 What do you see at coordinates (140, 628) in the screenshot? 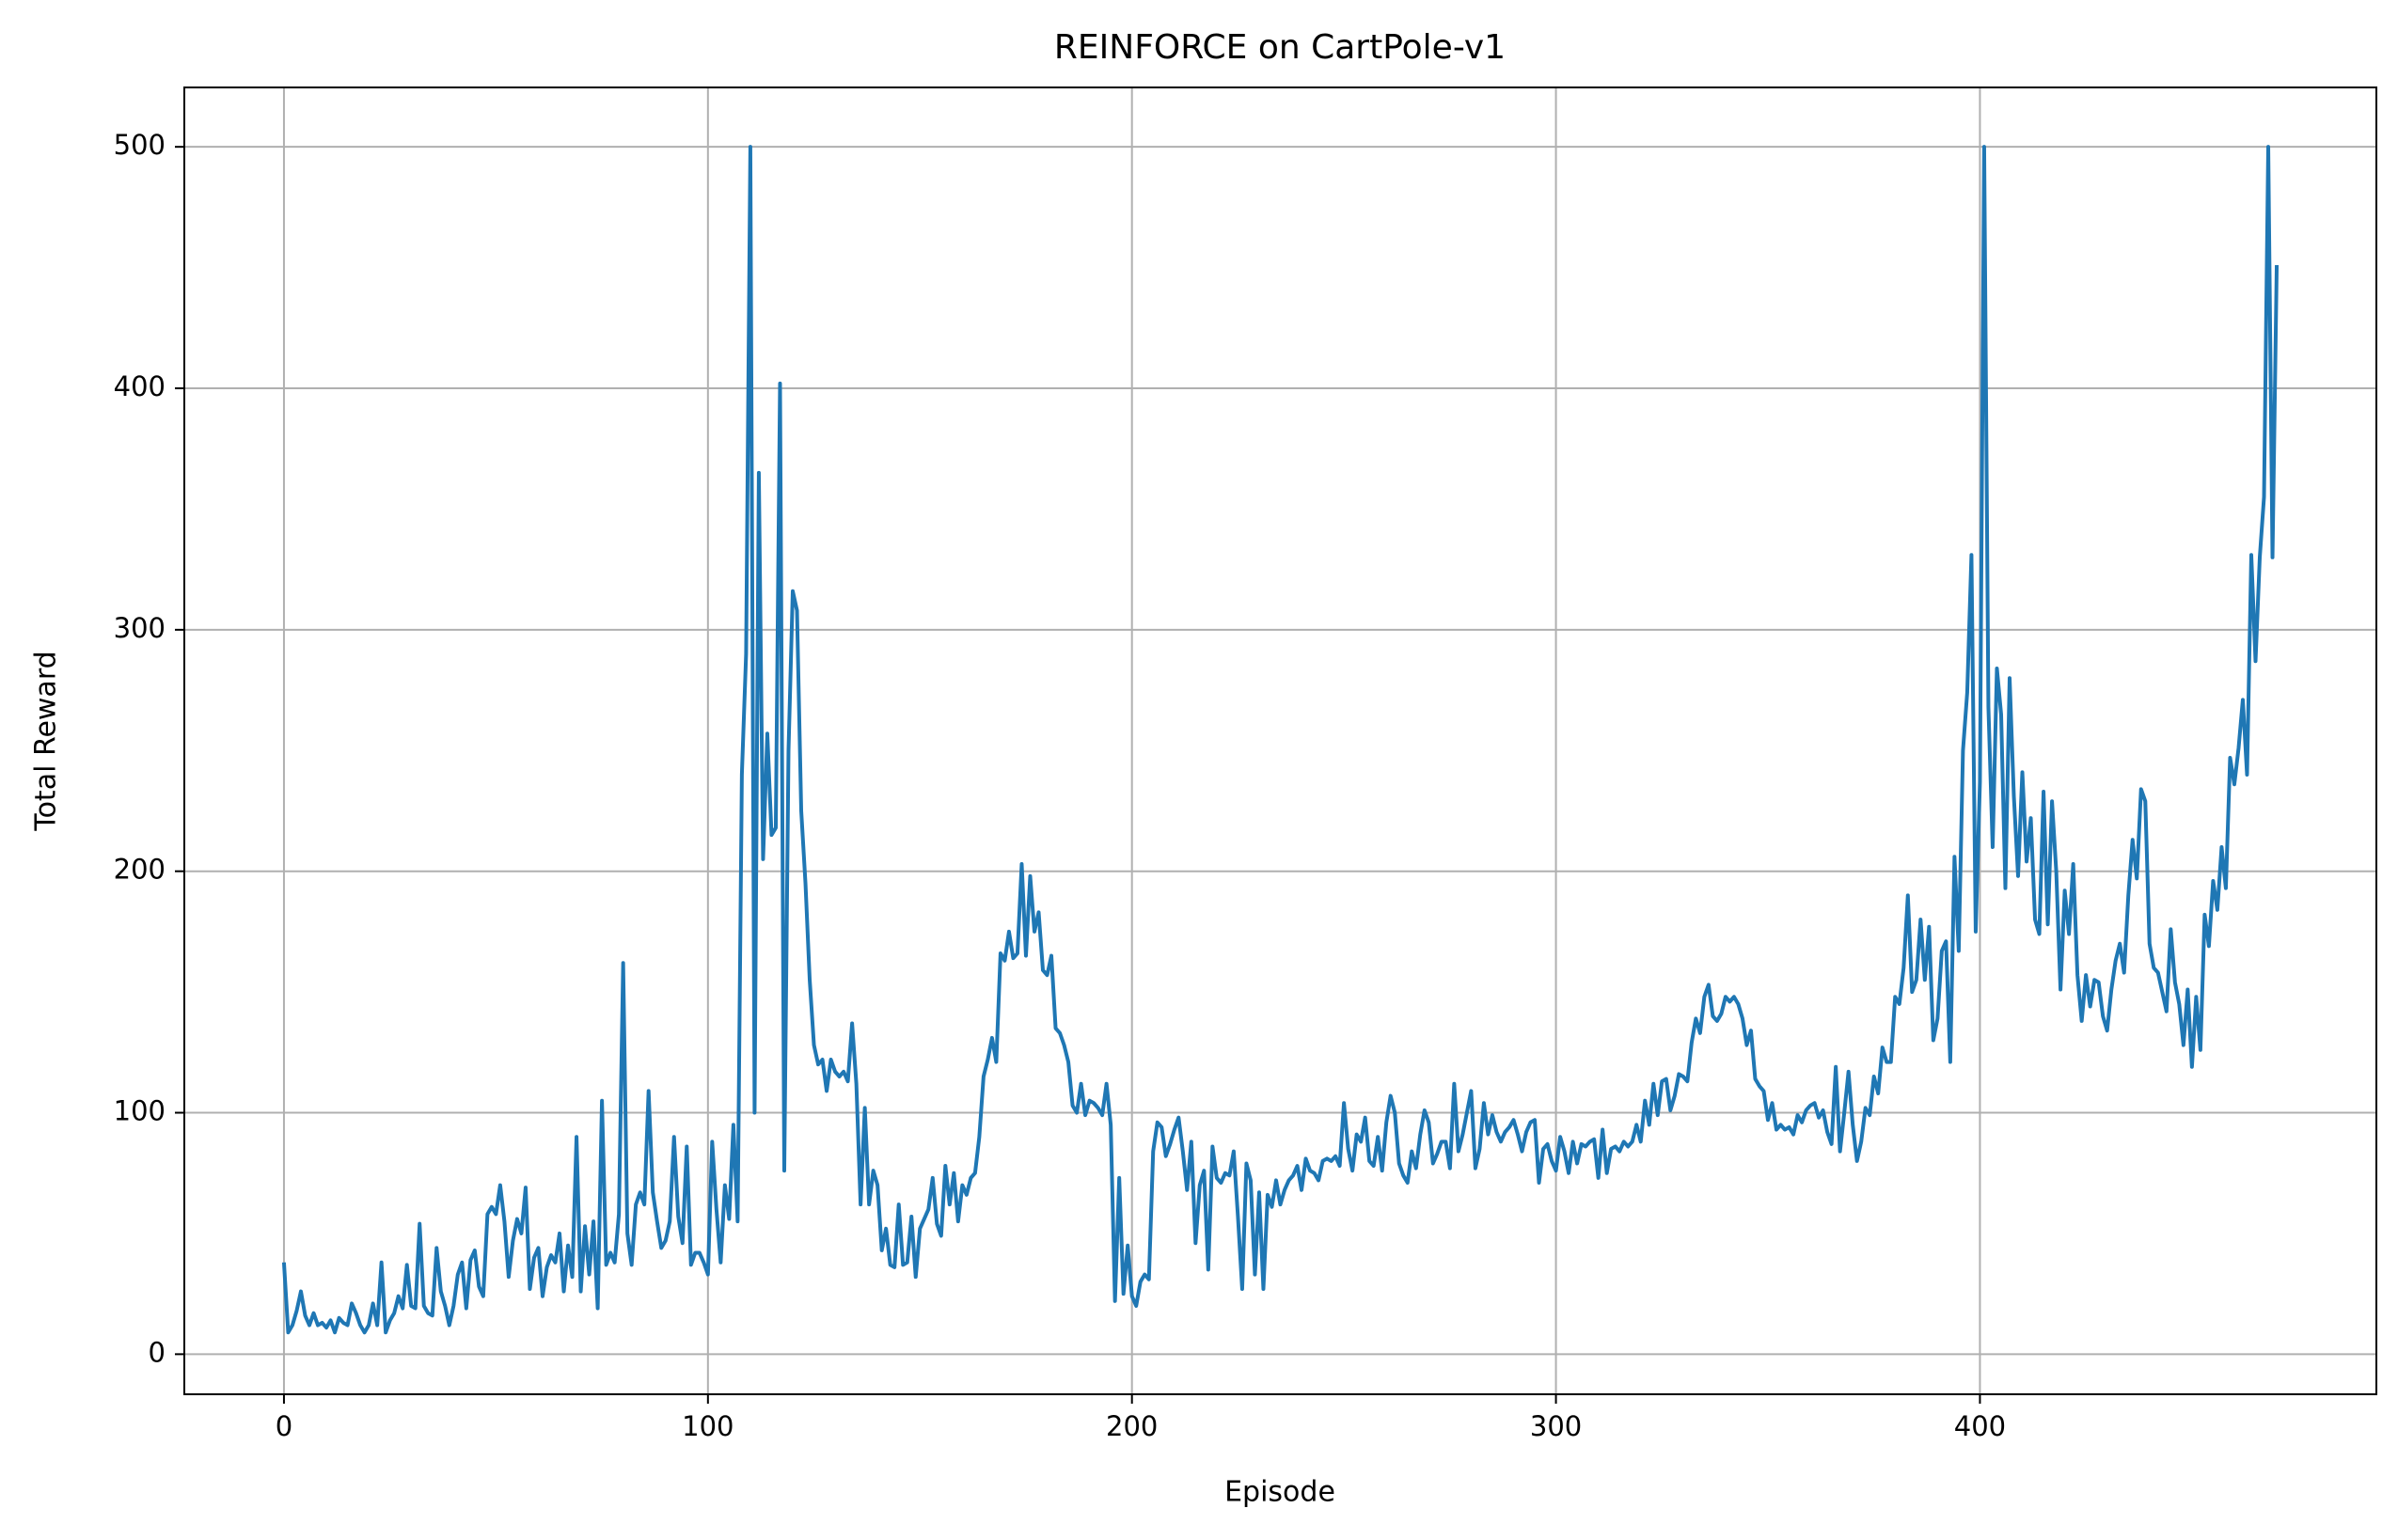
I see `y-tick-label: 300` at bounding box center [140, 628].